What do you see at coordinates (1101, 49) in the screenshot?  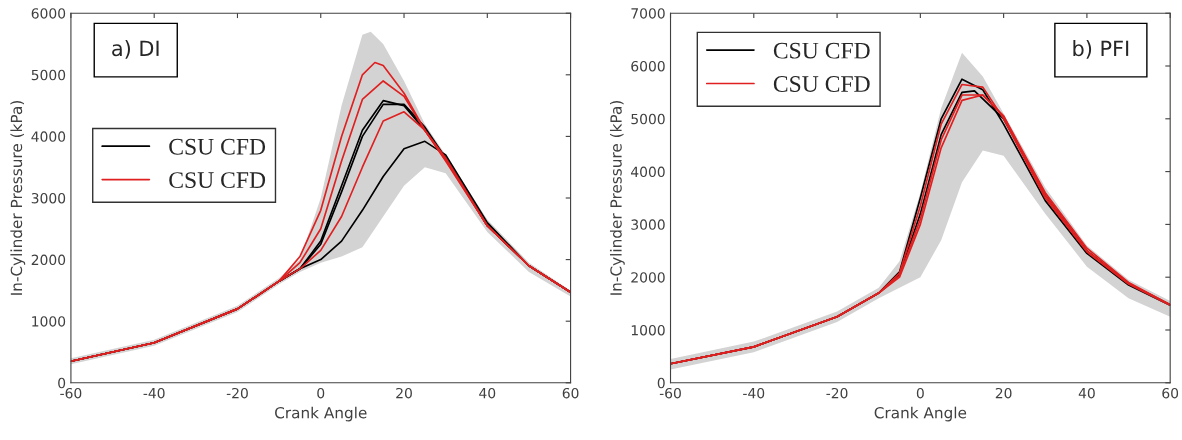 I see `text: b) PFI` at bounding box center [1101, 49].